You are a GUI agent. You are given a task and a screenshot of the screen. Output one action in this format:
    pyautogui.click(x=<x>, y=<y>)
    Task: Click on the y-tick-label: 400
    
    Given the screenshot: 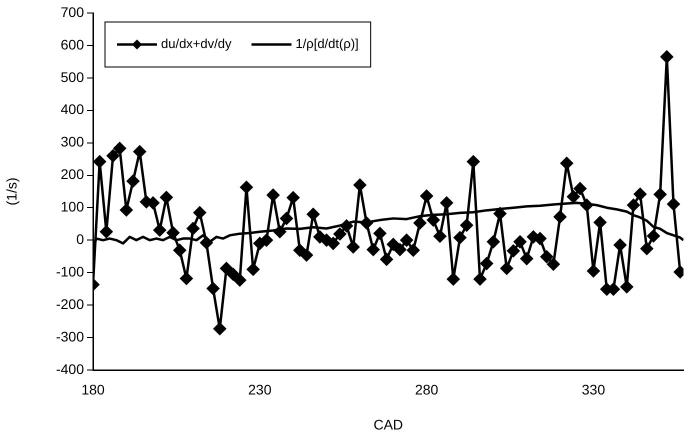 What is the action you would take?
    pyautogui.click(x=72, y=109)
    